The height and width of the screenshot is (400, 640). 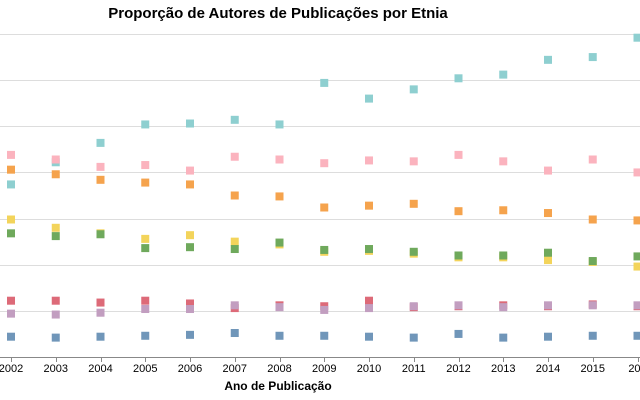 What do you see at coordinates (145, 369) in the screenshot?
I see `x-tick-label: 2005` at bounding box center [145, 369].